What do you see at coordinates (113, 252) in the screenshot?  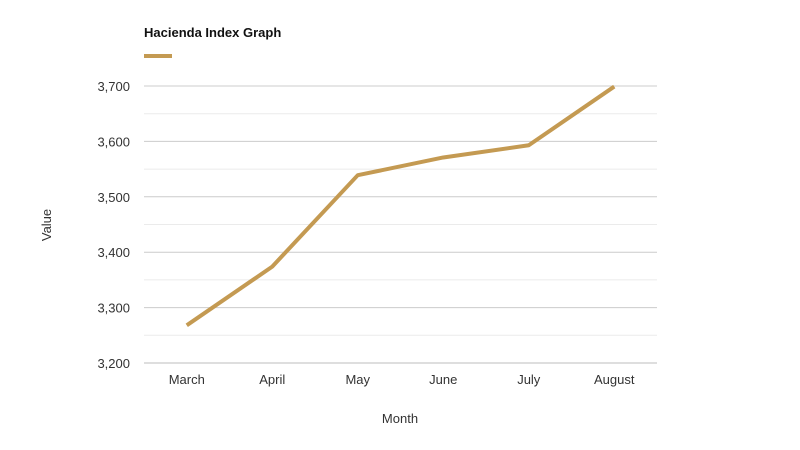 I see `y-tick-label: 3,400` at bounding box center [113, 252].